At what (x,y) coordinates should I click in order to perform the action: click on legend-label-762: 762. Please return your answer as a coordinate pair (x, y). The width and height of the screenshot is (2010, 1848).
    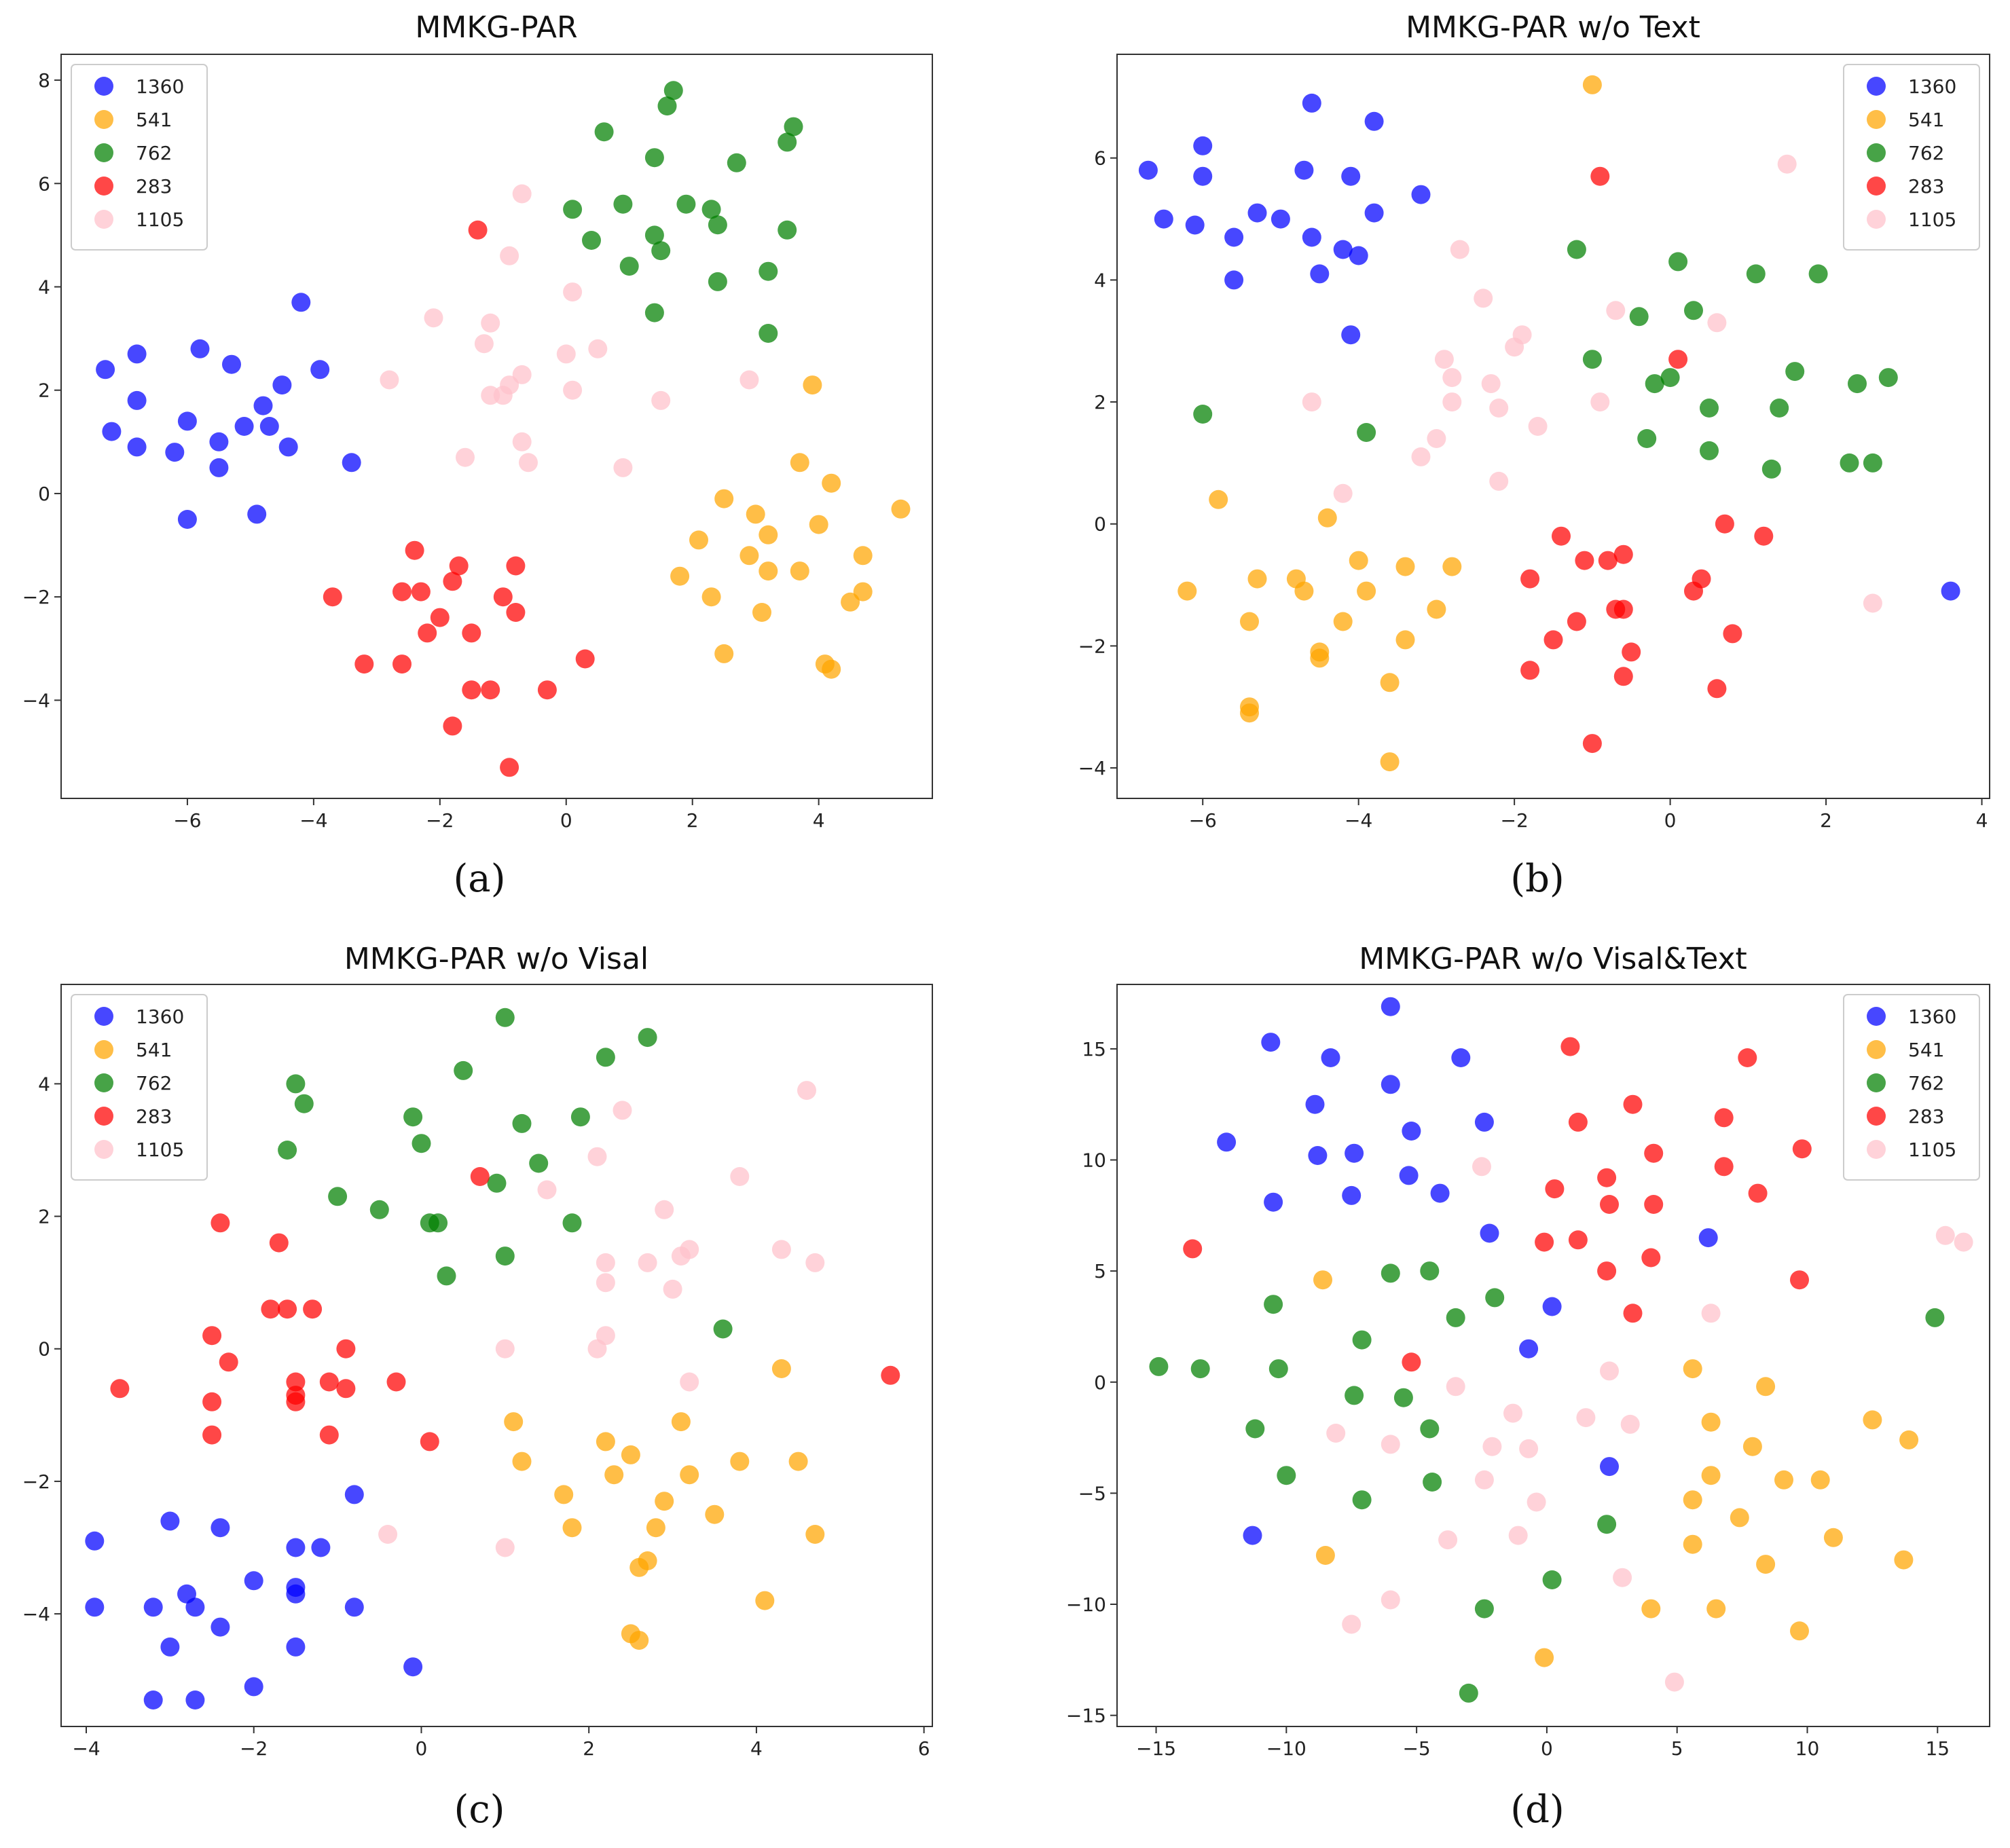
    Looking at the image, I should click on (1926, 1083).